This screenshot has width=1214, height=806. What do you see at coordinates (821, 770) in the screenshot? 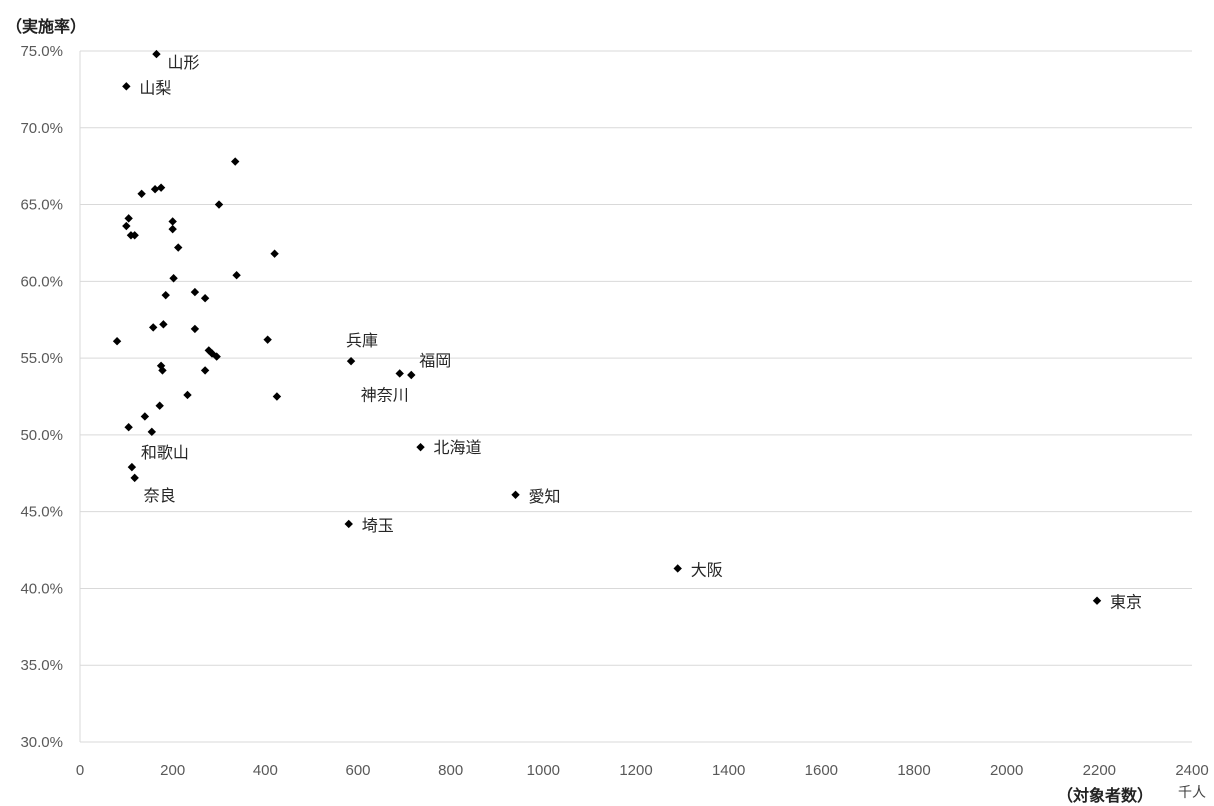
I see `x-tick-label: 1600` at bounding box center [821, 770].